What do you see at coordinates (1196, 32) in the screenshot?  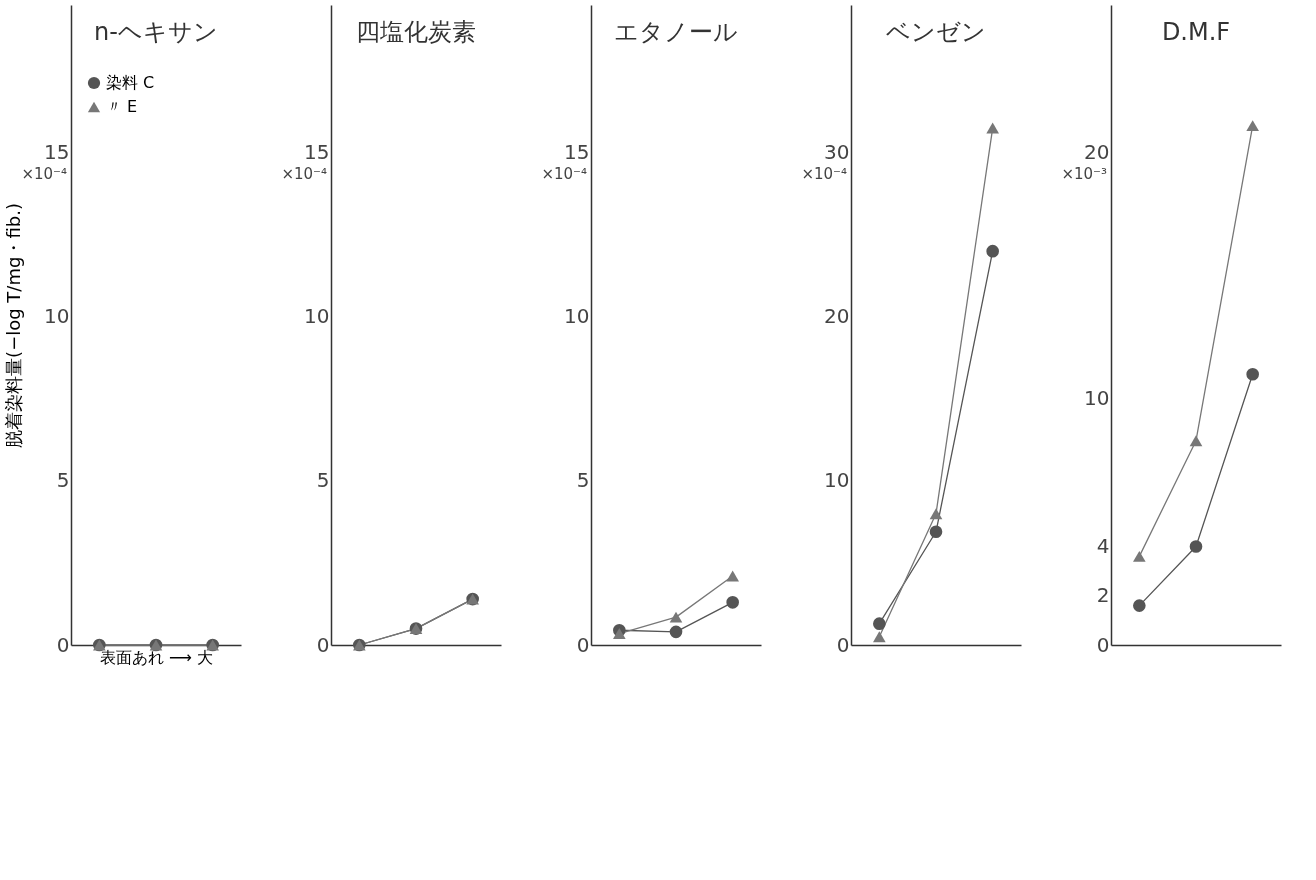 I see `text: D.M.F` at bounding box center [1196, 32].